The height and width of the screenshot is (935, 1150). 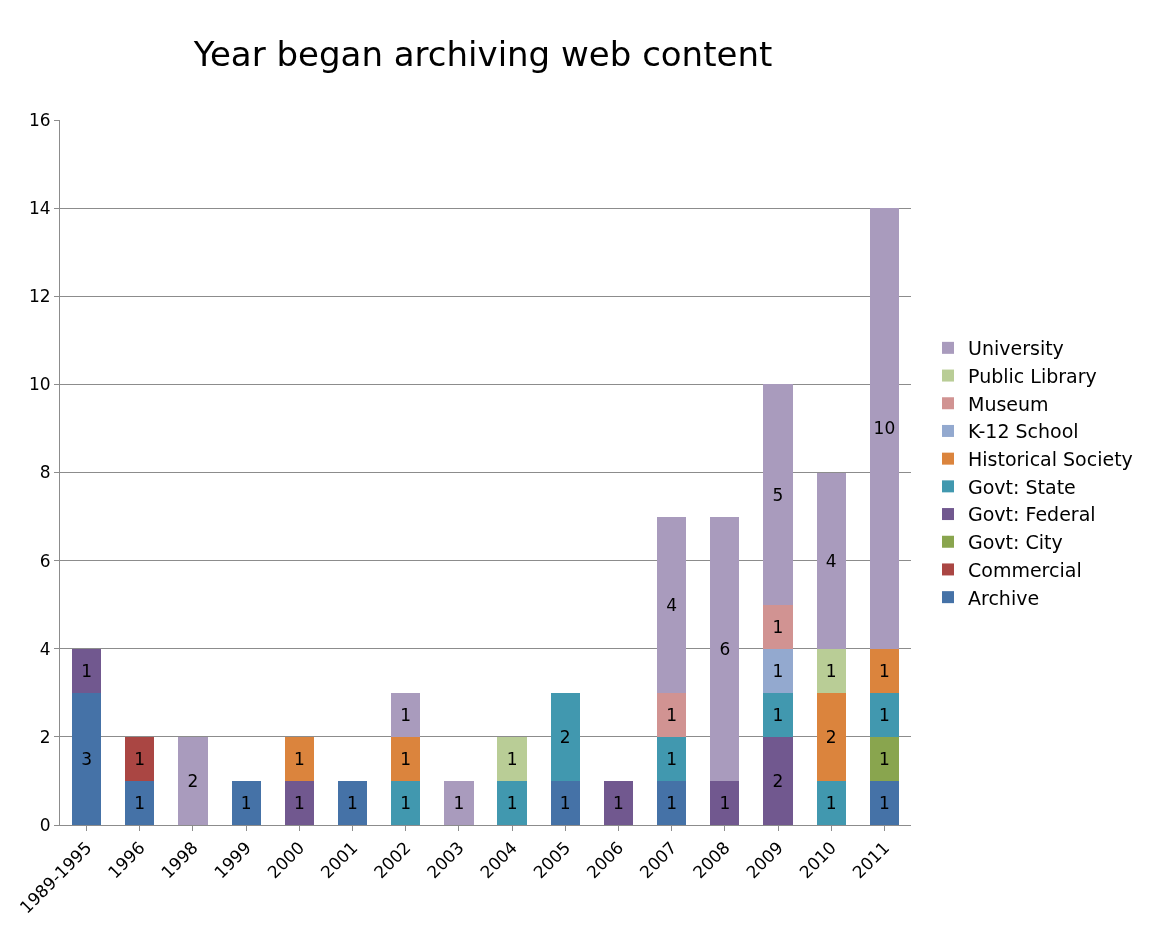 What do you see at coordinates (45, 736) in the screenshot?
I see `y-tick-label: 2` at bounding box center [45, 736].